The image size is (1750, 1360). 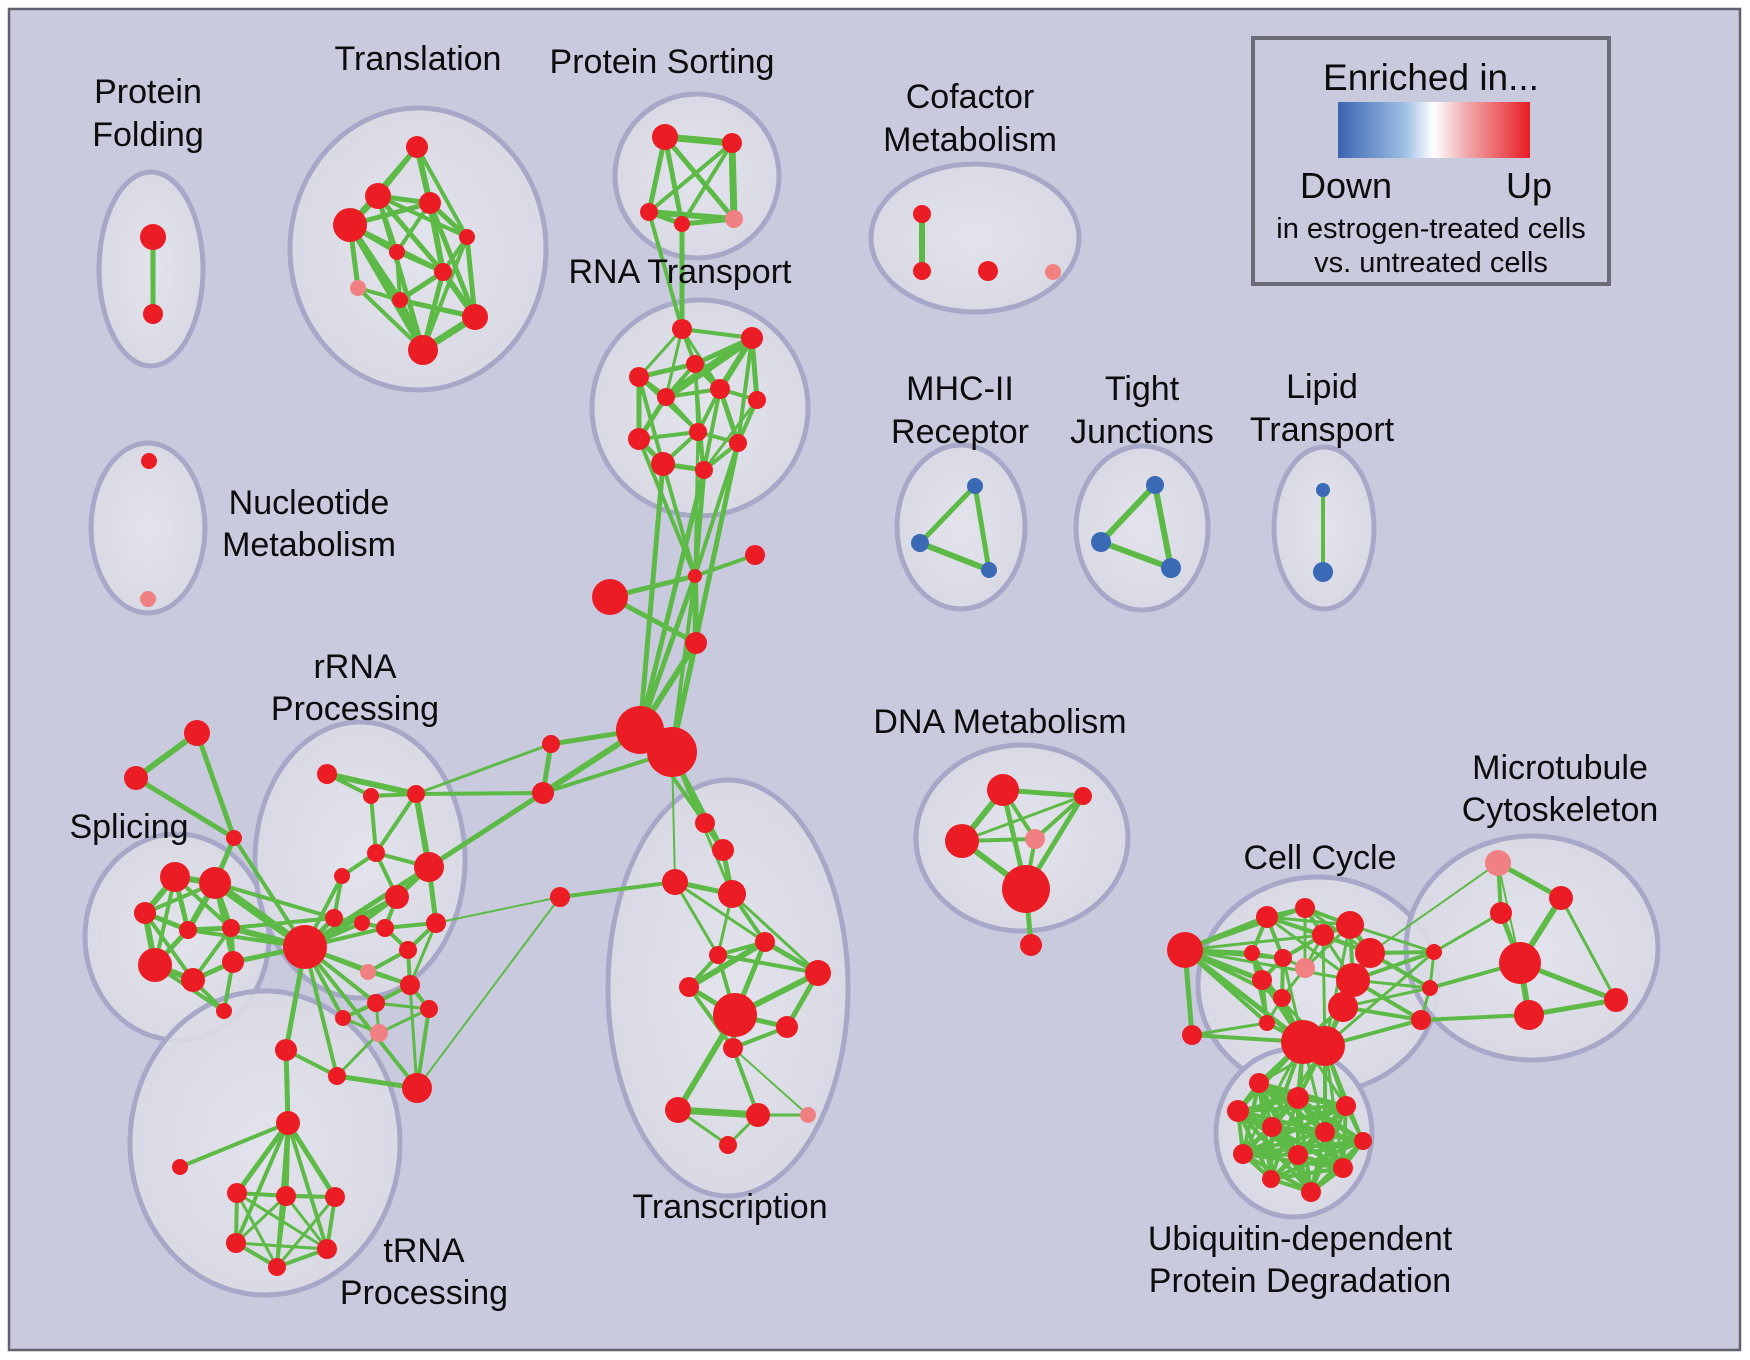 What do you see at coordinates (1299, 1137) in the screenshot?
I see `cluster-nodes-ub` at bounding box center [1299, 1137].